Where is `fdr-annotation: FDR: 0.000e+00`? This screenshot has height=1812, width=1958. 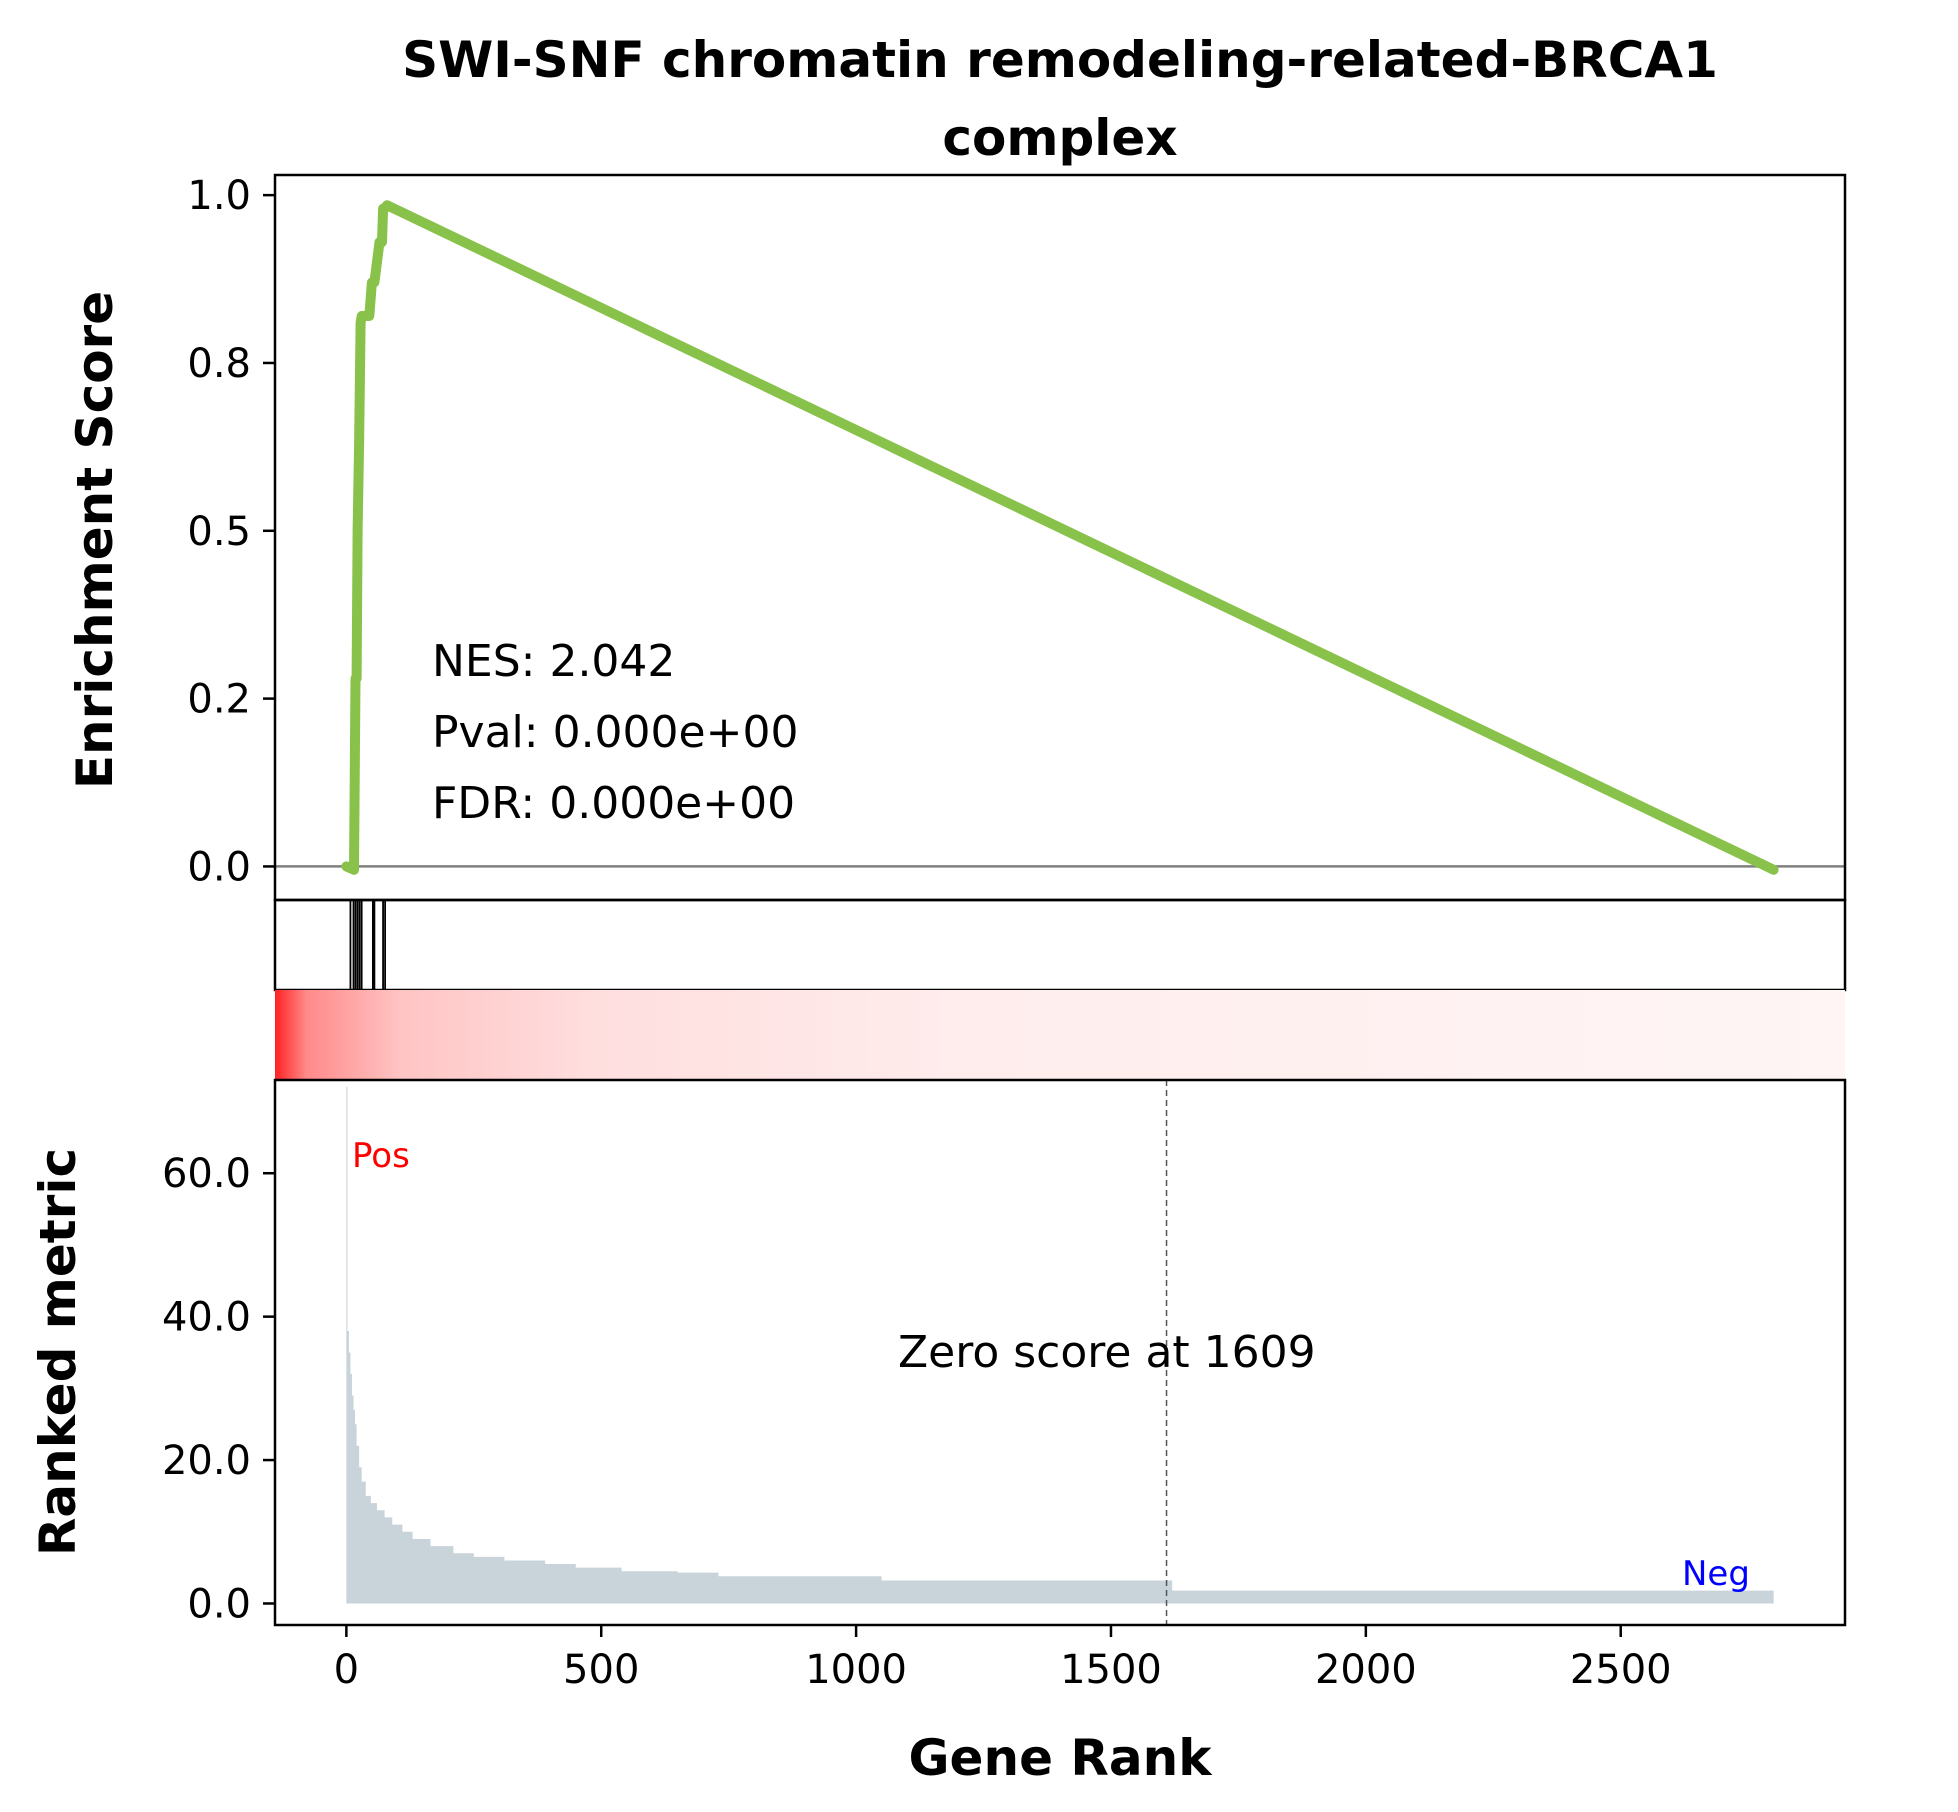
fdr-annotation: FDR: 0.000e+00 is located at coordinates (613, 803).